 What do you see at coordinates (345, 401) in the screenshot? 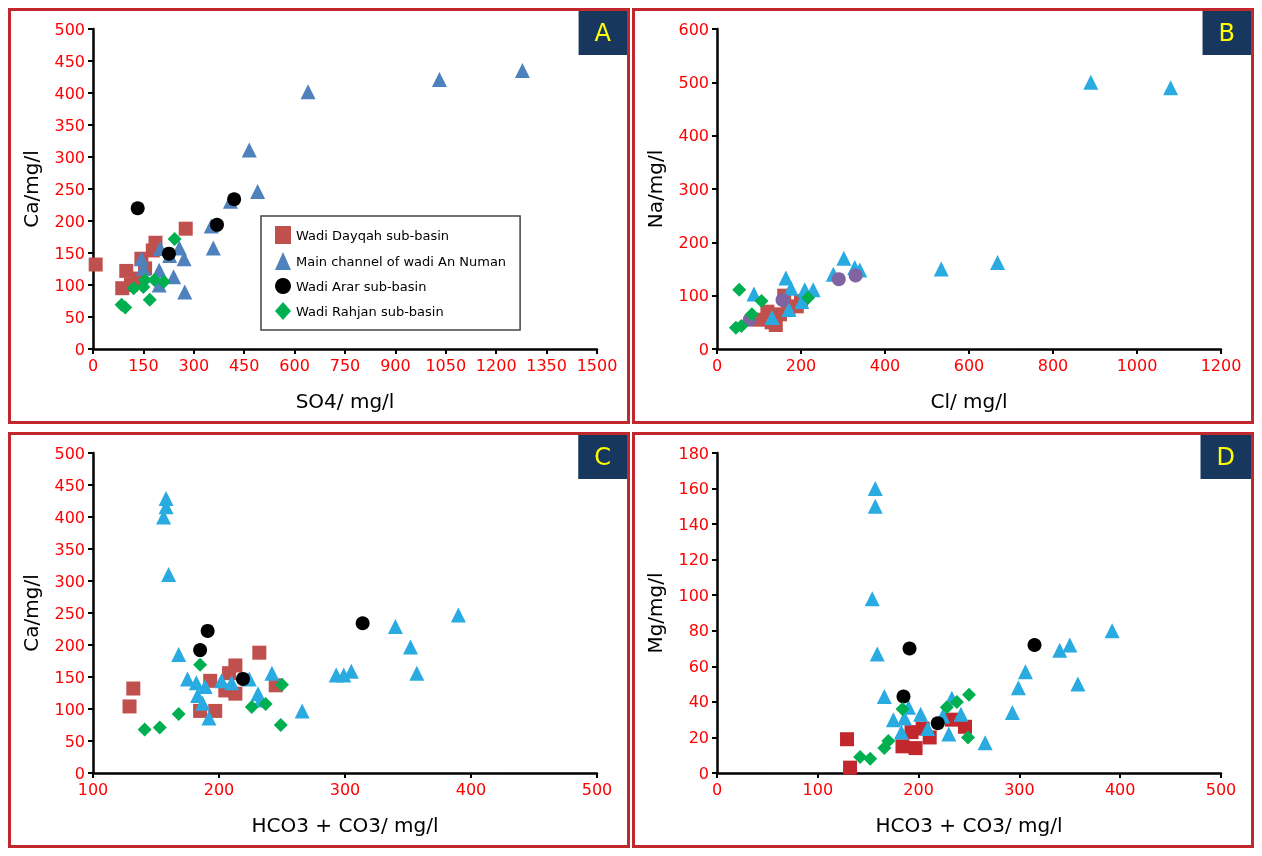
I see `x-axis-title: SO4/ mg/l` at bounding box center [345, 401].